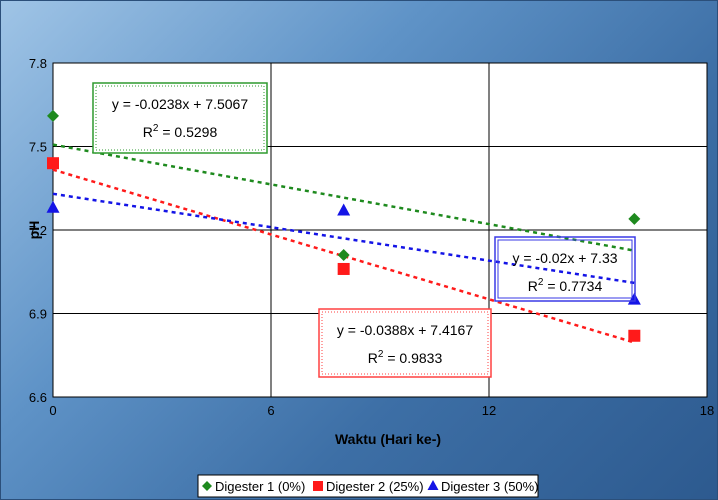 This screenshot has width=718, height=500. I want to click on y-tick-label: 7.2, so click(38, 230).